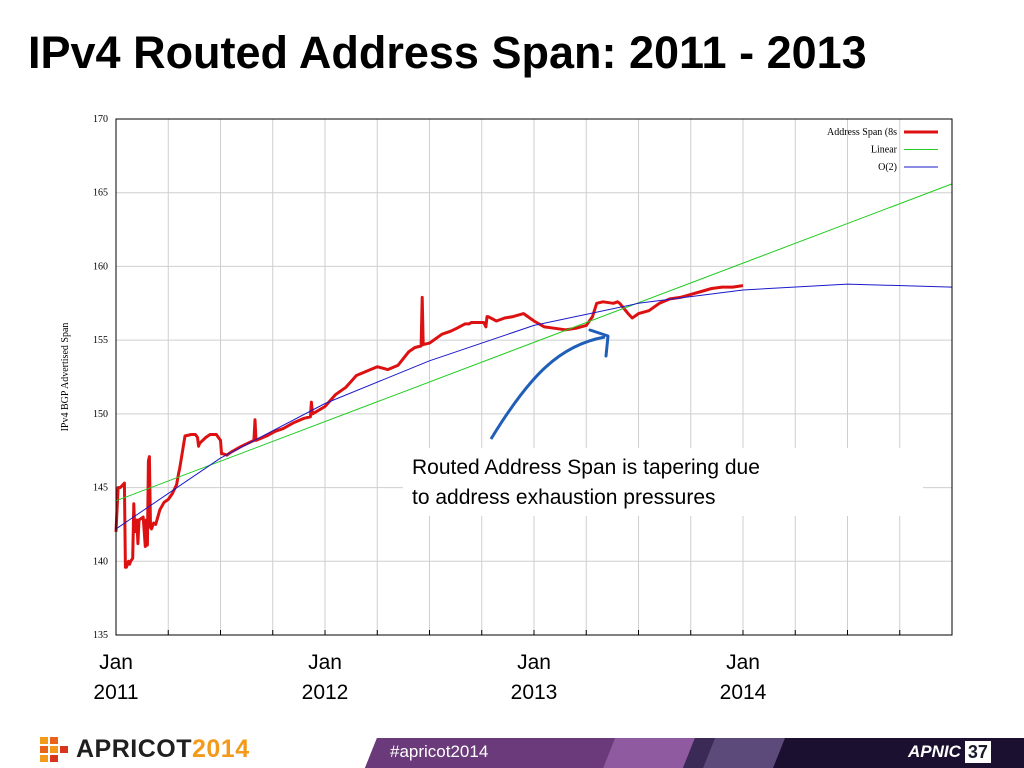 Image resolution: width=1024 pixels, height=768 pixels. What do you see at coordinates (534, 692) in the screenshot?
I see `date-tick-year: 2013` at bounding box center [534, 692].